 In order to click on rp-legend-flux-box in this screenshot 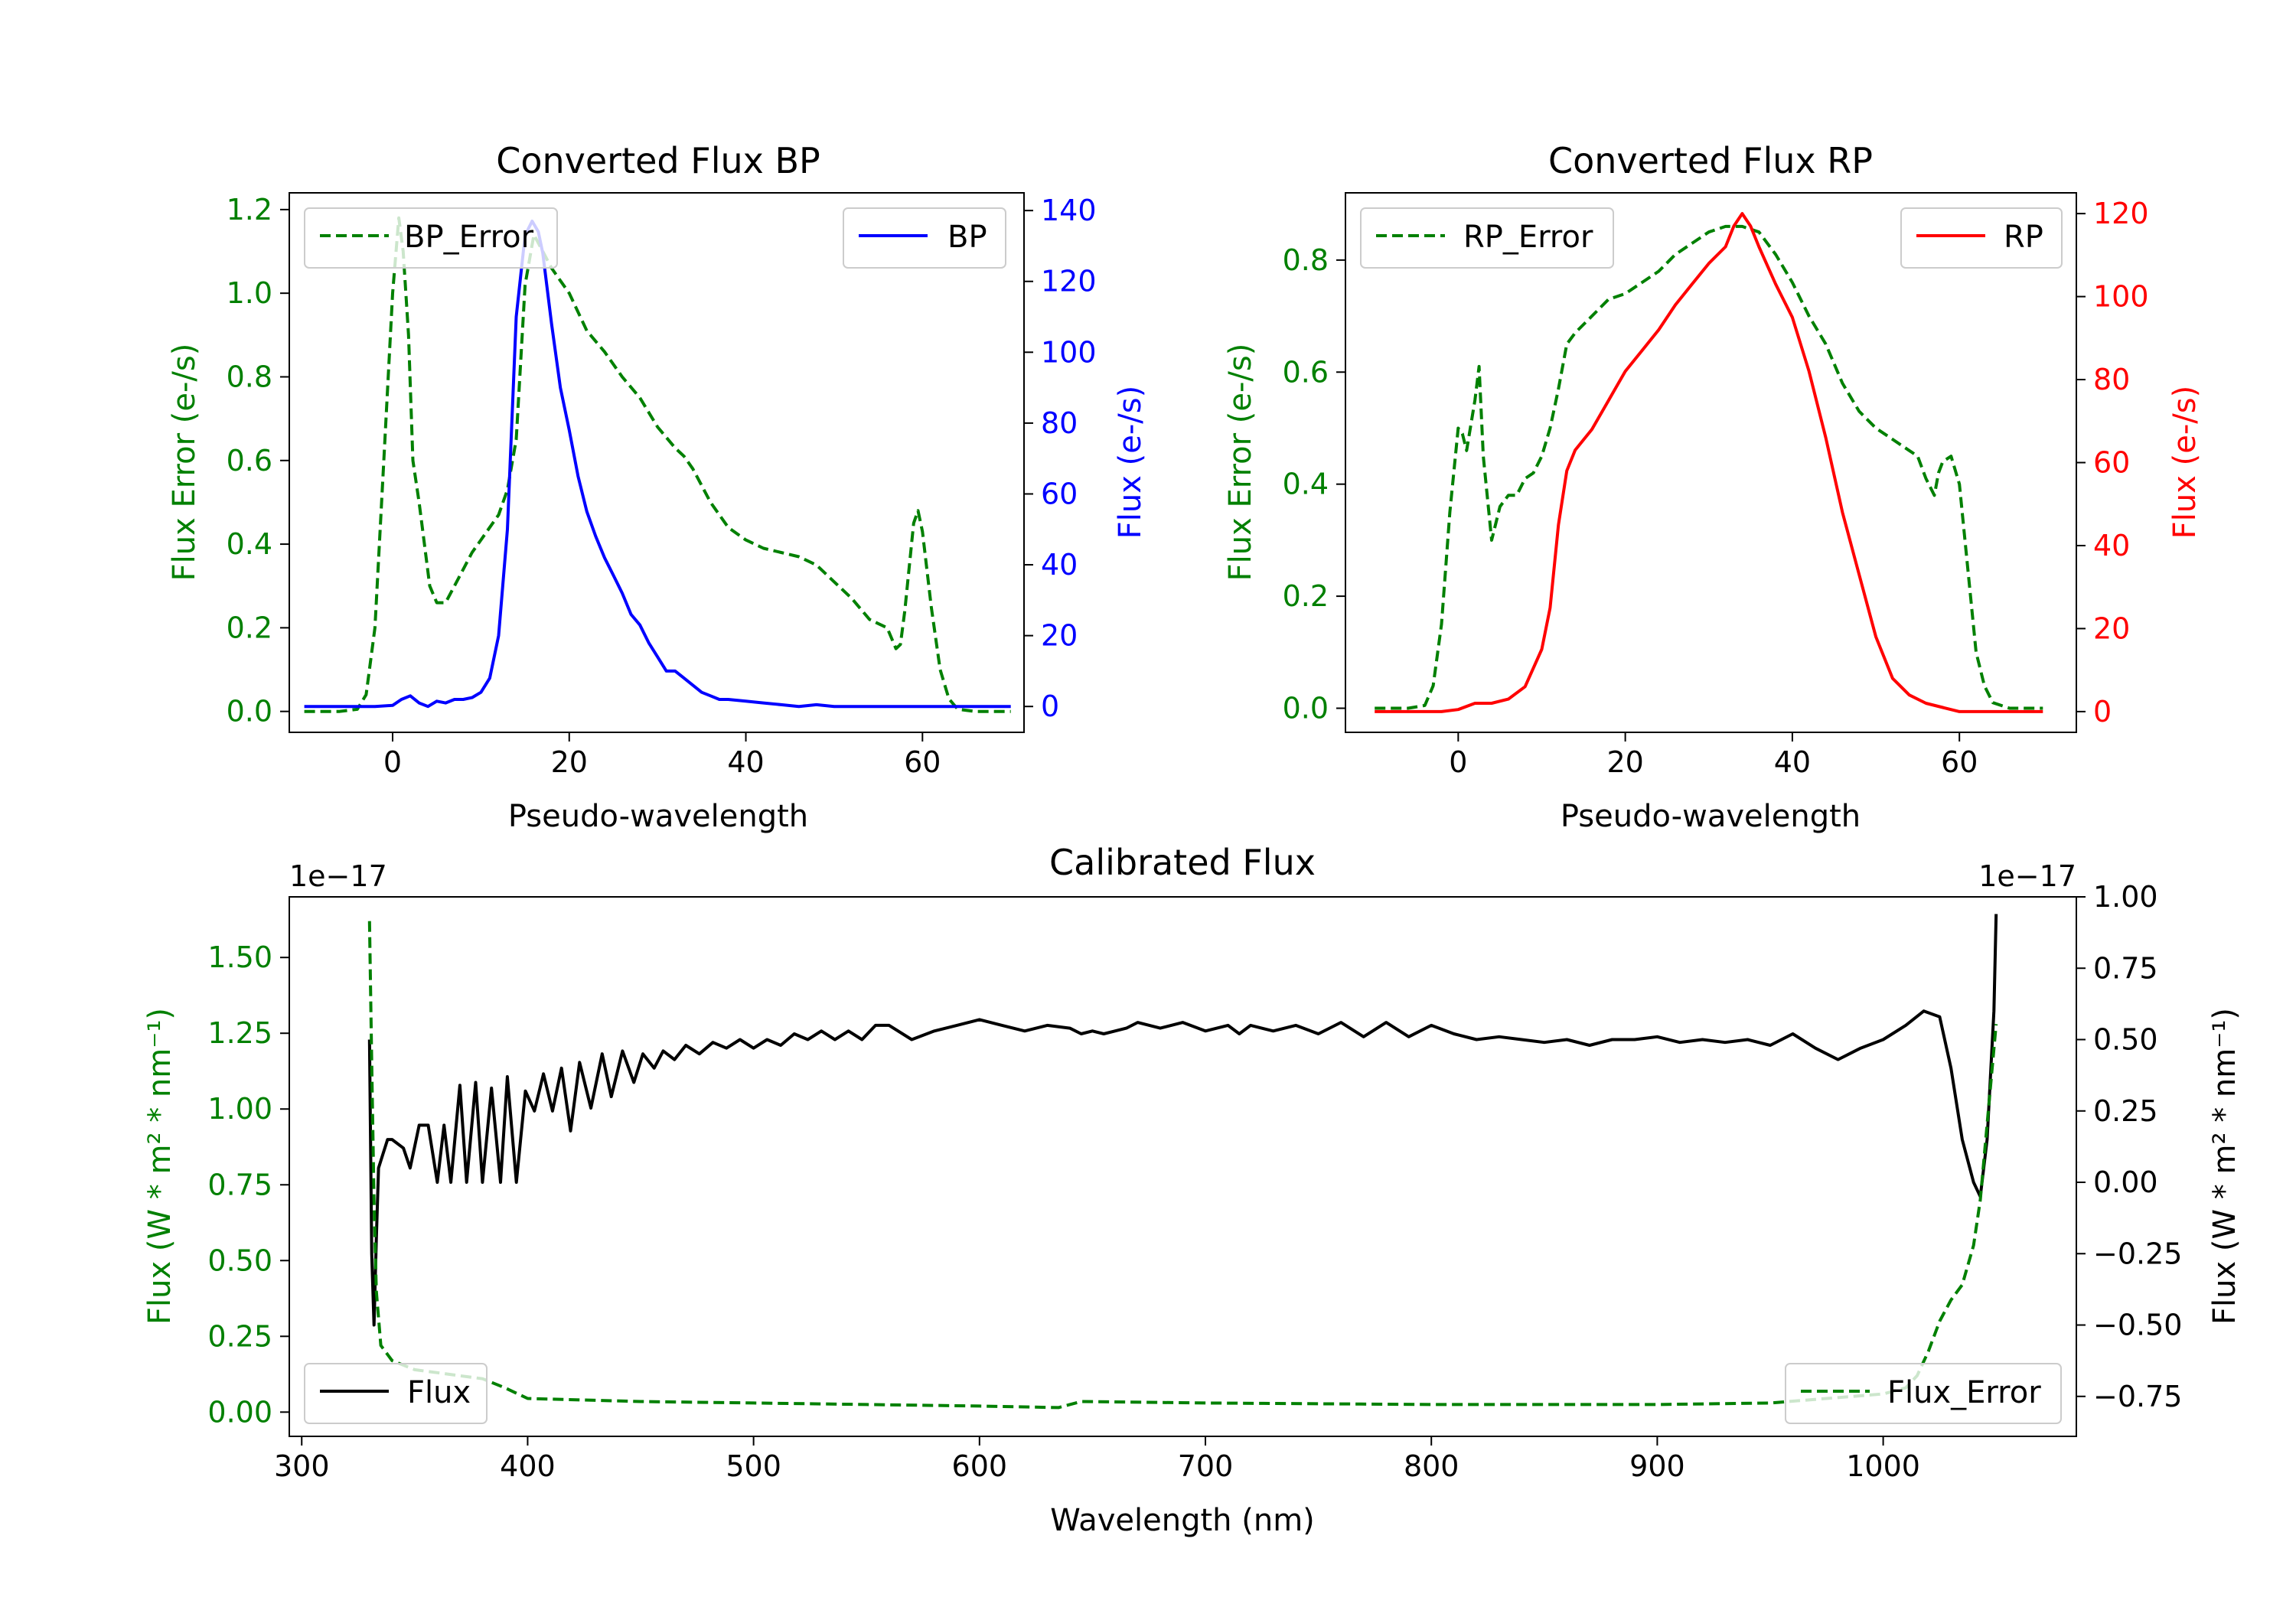, I will do `click(1981, 238)`.